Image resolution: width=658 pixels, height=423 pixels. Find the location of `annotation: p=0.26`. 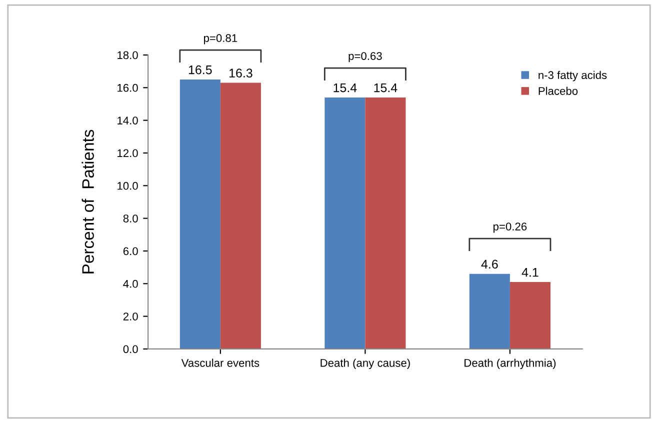

annotation: p=0.26 is located at coordinates (510, 227).